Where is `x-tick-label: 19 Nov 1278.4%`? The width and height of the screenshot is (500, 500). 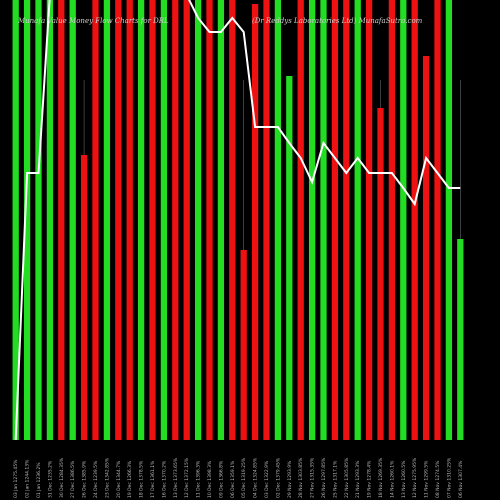 x-tick-label: 19 Nov 1278.4% is located at coordinates (370, 479).